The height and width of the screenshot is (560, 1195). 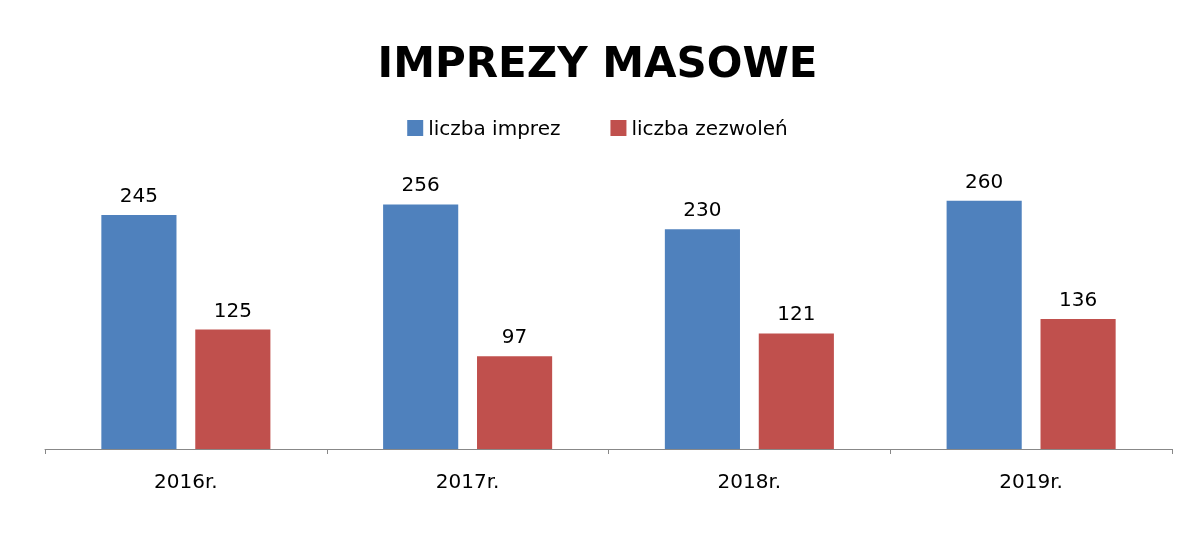 I want to click on data-label: 230, so click(x=702, y=209).